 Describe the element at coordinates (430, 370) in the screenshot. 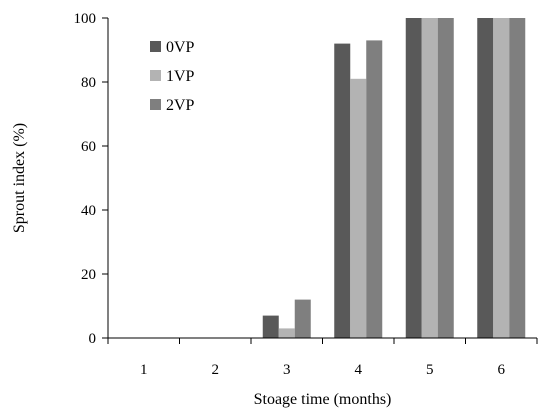

I see `x-tick-label-5: 5` at that location.